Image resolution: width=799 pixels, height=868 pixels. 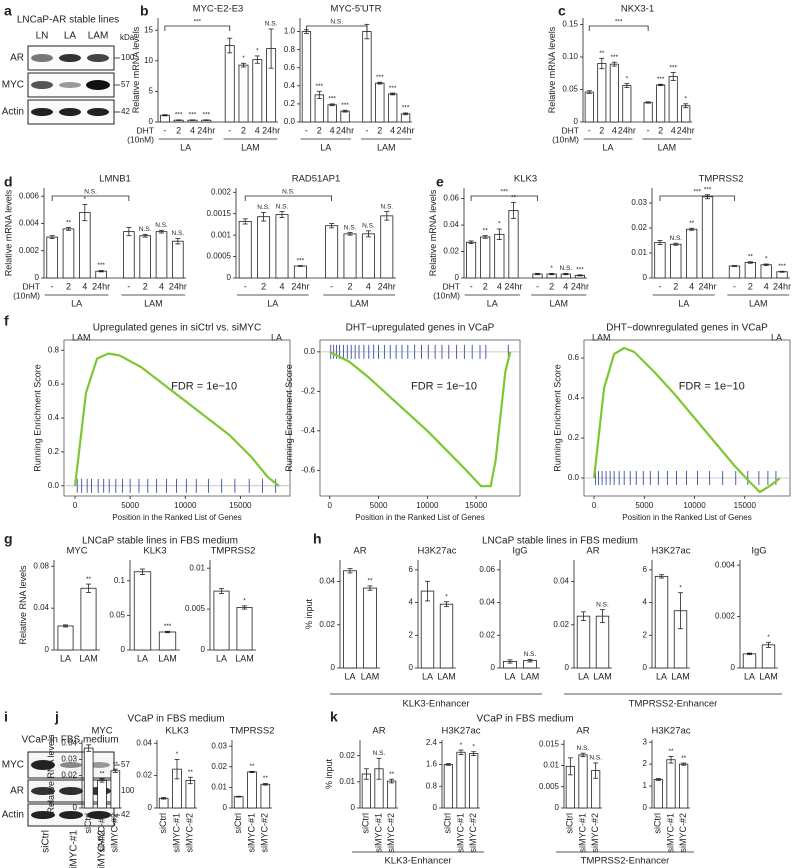 I want to click on lane-label: siMYC-#1, so click(x=74, y=849).